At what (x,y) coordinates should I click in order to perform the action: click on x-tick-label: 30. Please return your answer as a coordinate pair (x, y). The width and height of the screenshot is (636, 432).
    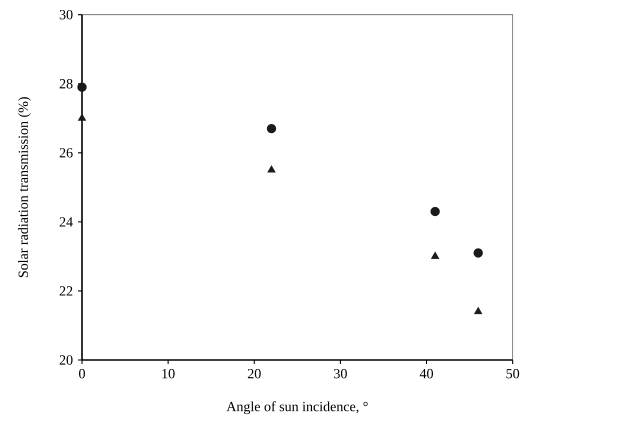
    Looking at the image, I should click on (340, 373).